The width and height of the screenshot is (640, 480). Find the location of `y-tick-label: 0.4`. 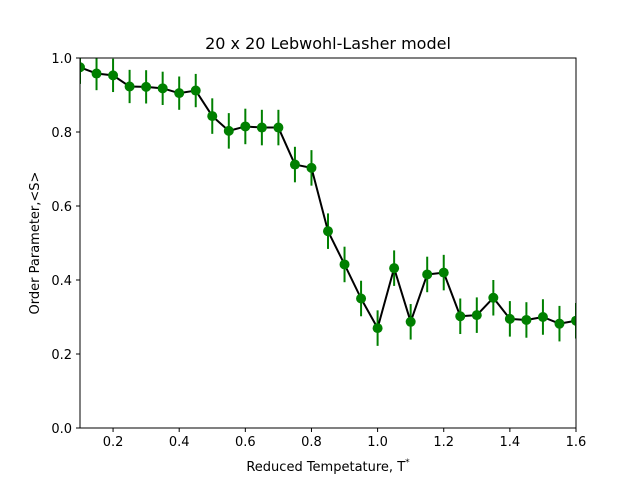

y-tick-label: 0.4 is located at coordinates (61, 281).